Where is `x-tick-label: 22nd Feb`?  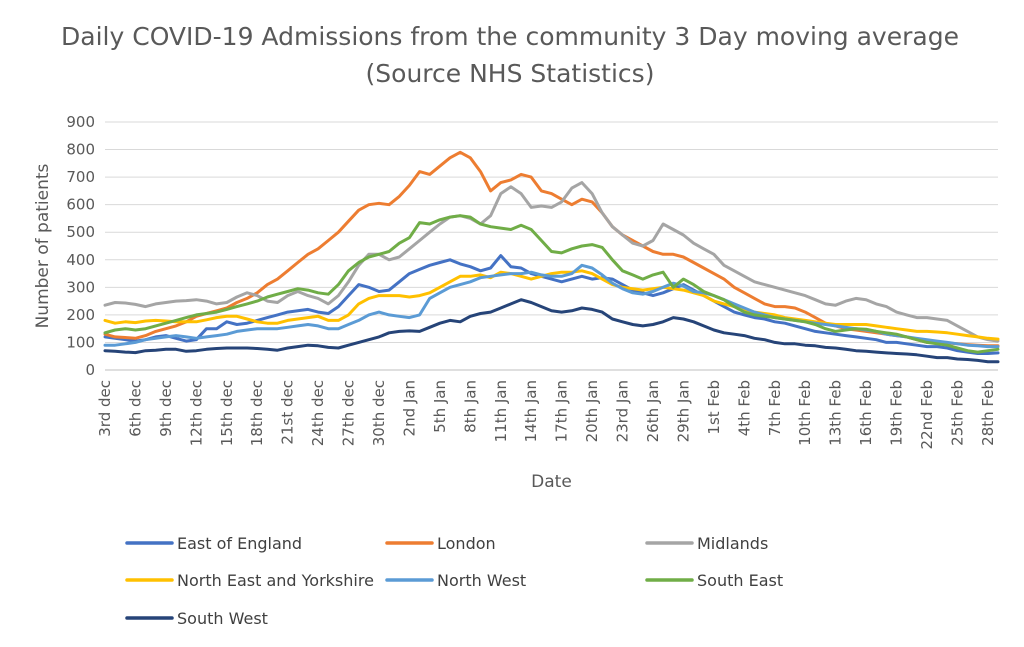 x-tick-label: 22nd Feb is located at coordinates (927, 414).